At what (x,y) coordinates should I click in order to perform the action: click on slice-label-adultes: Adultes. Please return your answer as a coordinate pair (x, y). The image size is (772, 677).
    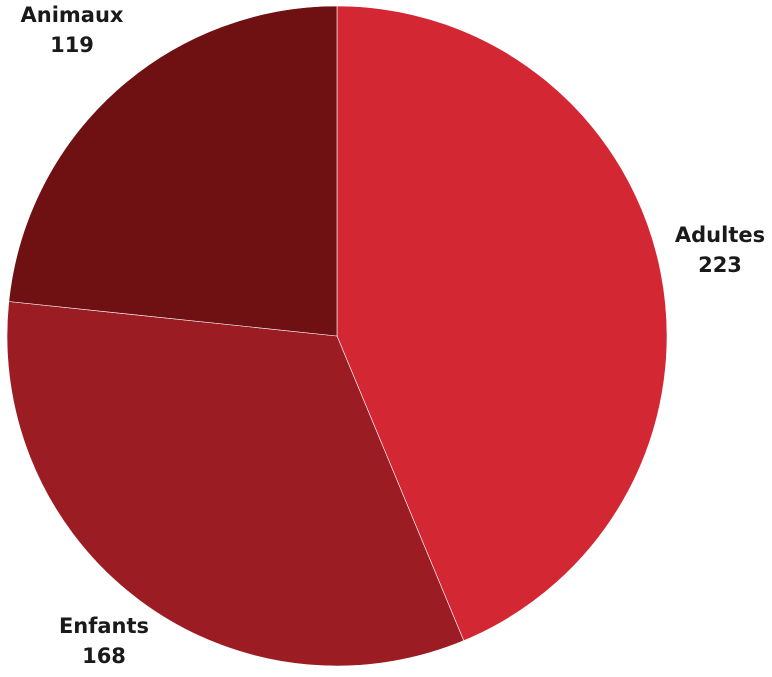
    Looking at the image, I should click on (720, 235).